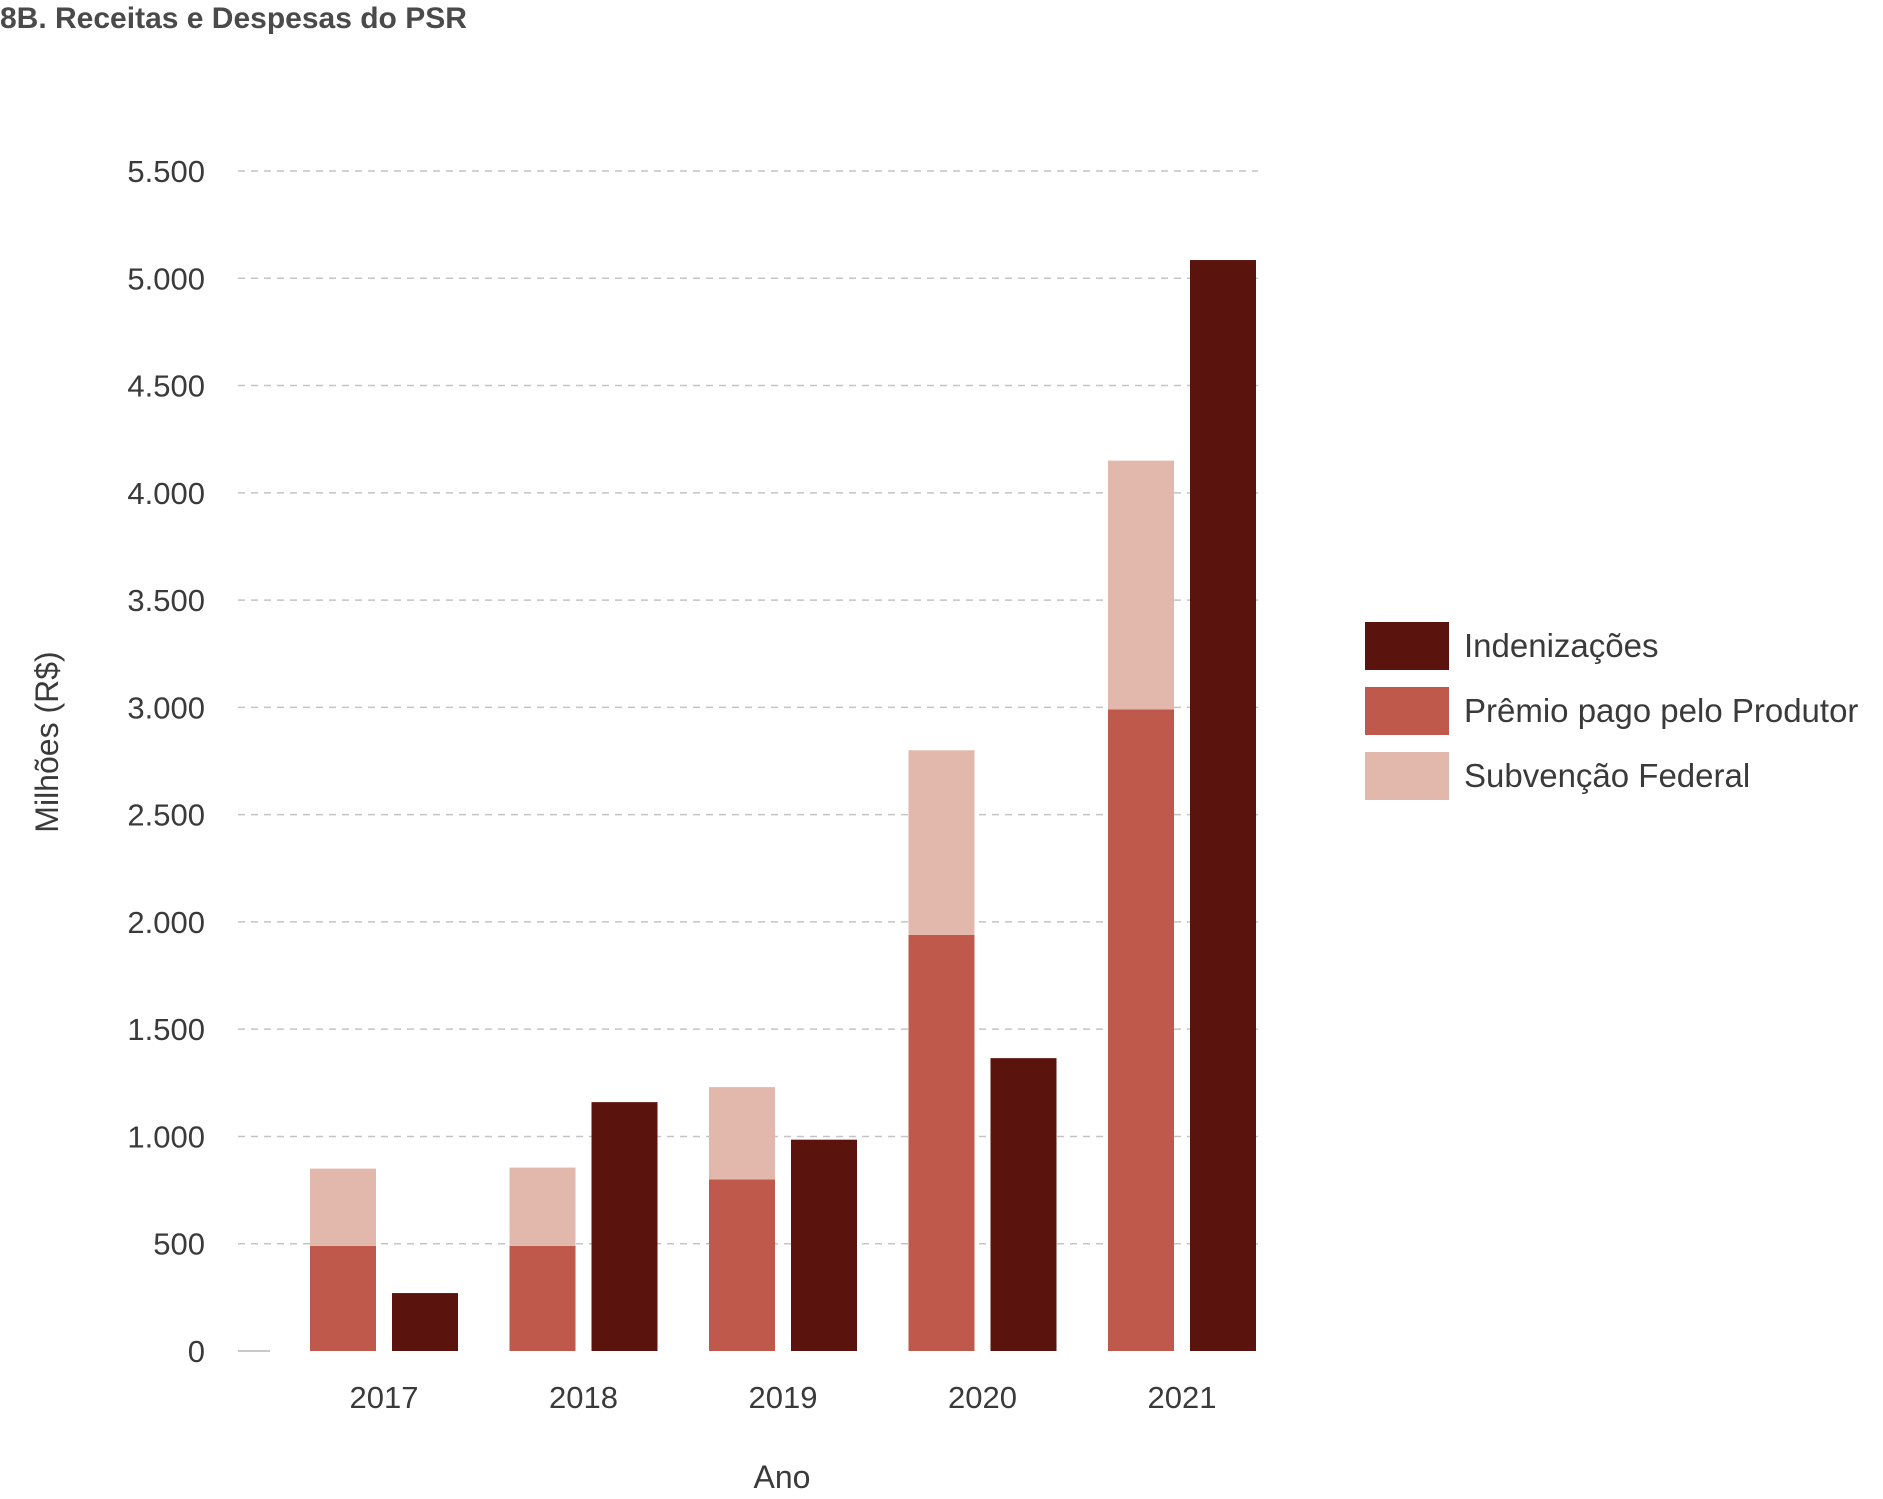 This screenshot has width=1883, height=1499. Describe the element at coordinates (166, 707) in the screenshot. I see `y-tick-label: 3.000` at that location.